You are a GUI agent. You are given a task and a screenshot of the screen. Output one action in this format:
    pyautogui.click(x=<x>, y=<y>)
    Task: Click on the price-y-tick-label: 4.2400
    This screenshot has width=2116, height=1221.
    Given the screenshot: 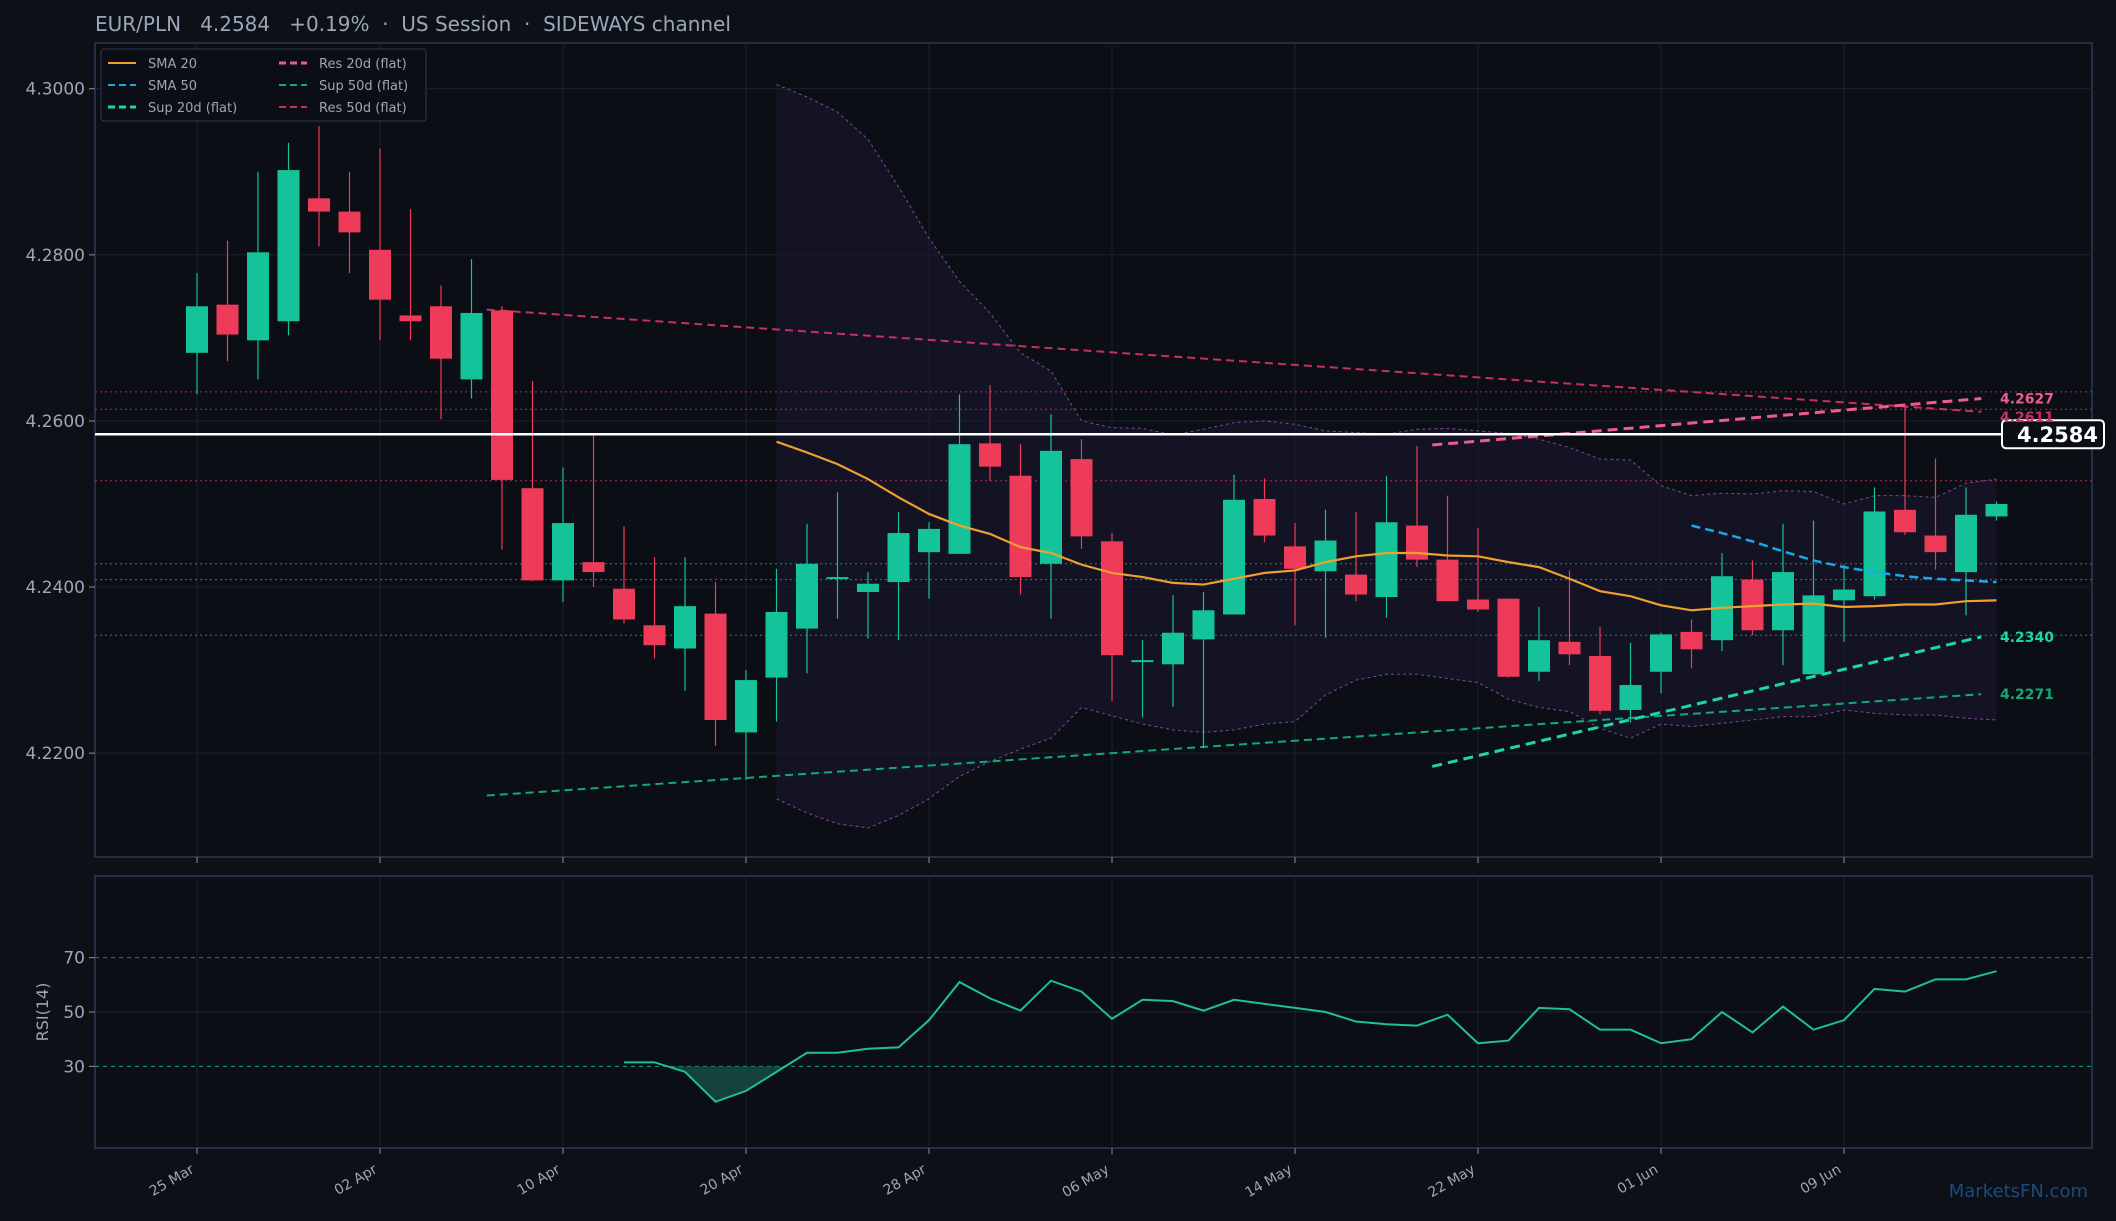 What is the action you would take?
    pyautogui.click(x=55, y=588)
    